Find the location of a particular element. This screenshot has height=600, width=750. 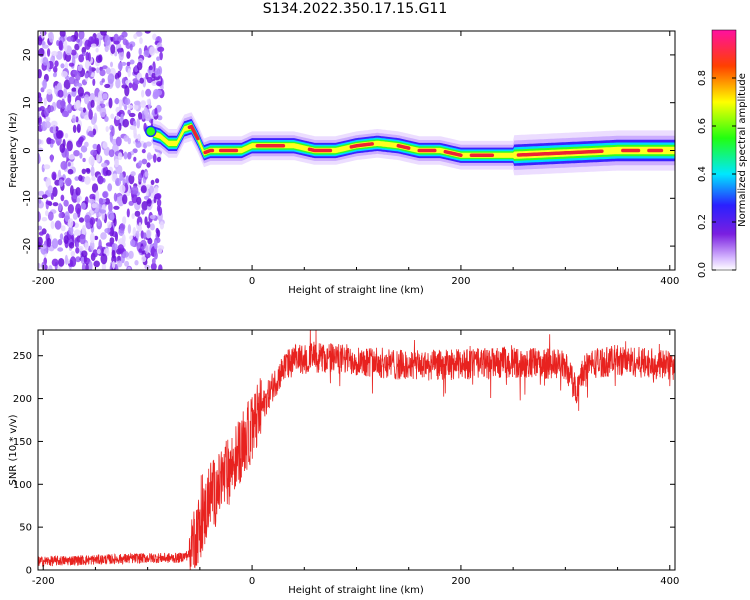

y-tick-label: 150 is located at coordinates (22, 442).